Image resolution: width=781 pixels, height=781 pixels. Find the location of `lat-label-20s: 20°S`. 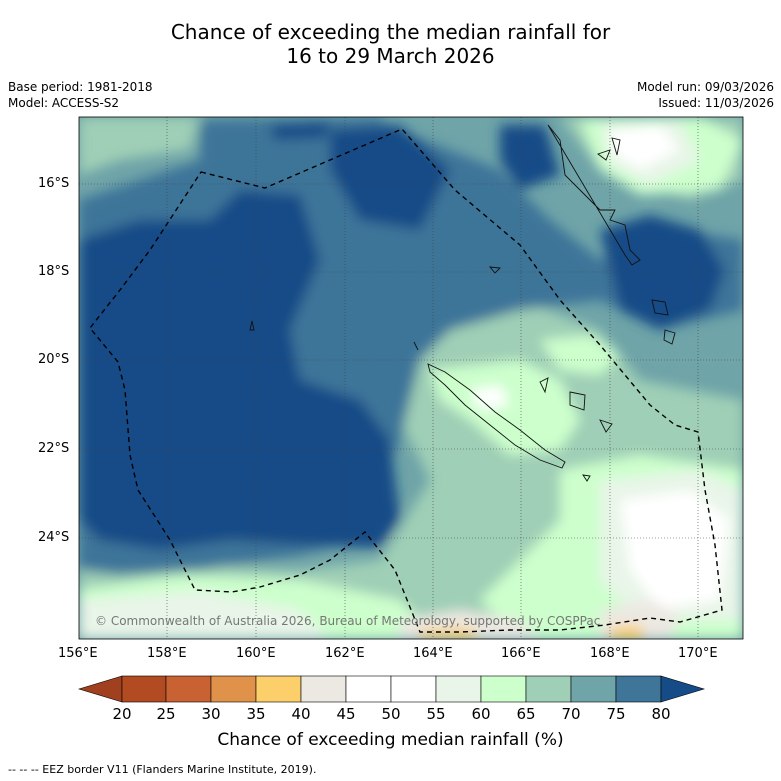

lat-label-20s: 20°S is located at coordinates (54, 359).